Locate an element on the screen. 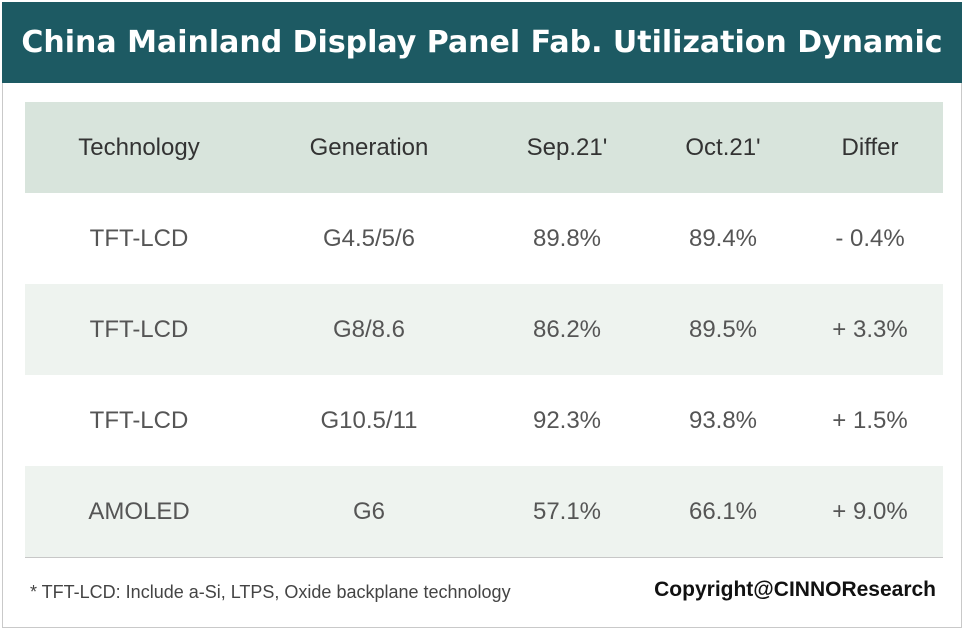 The image size is (966, 632). cell-differ: - 0.4% is located at coordinates (870, 238).